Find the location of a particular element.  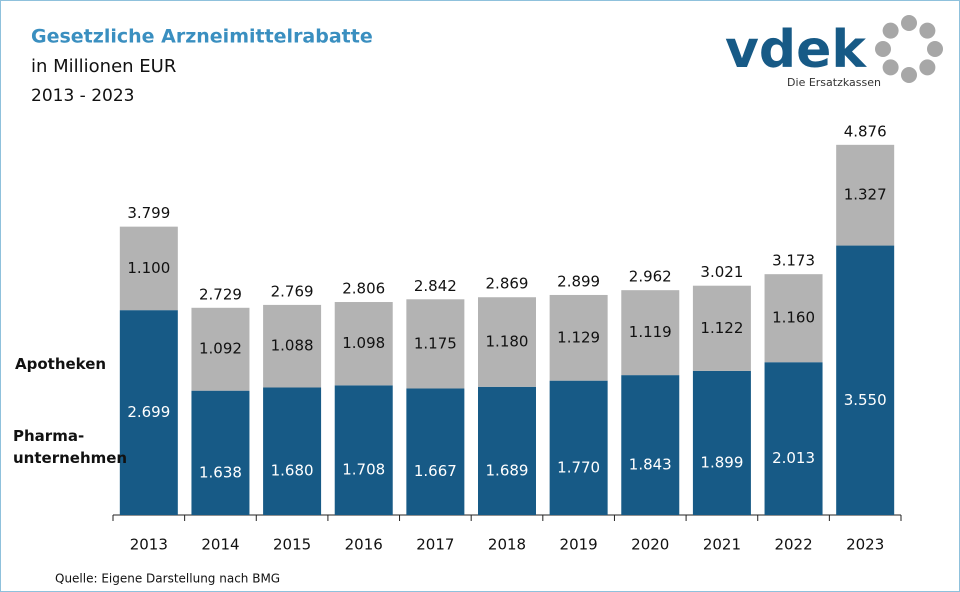

total-label: 4.876 is located at coordinates (865, 131).